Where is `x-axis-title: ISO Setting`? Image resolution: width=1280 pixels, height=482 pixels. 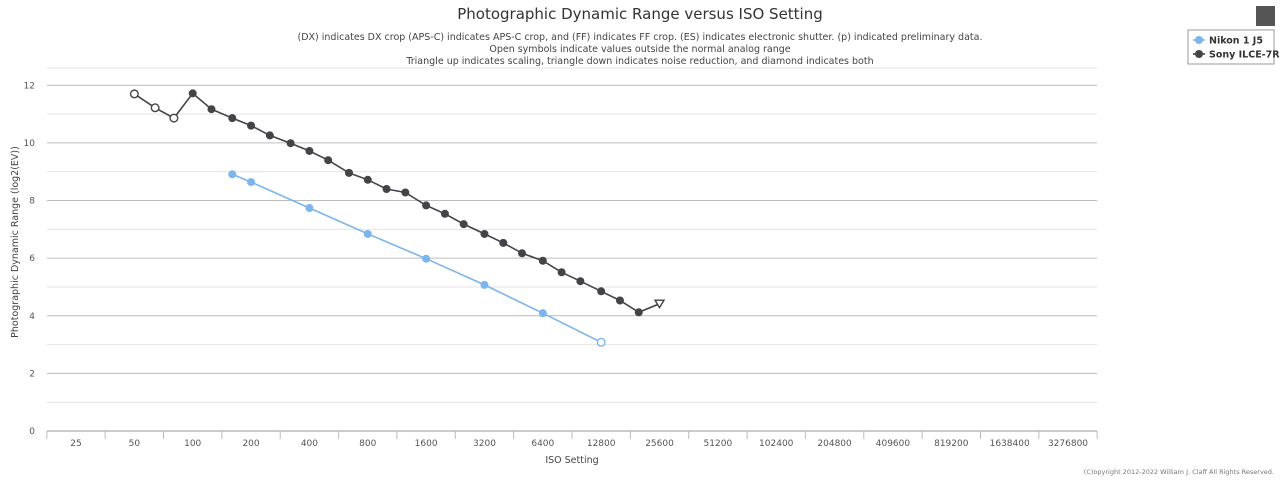 x-axis-title: ISO Setting is located at coordinates (571, 460).